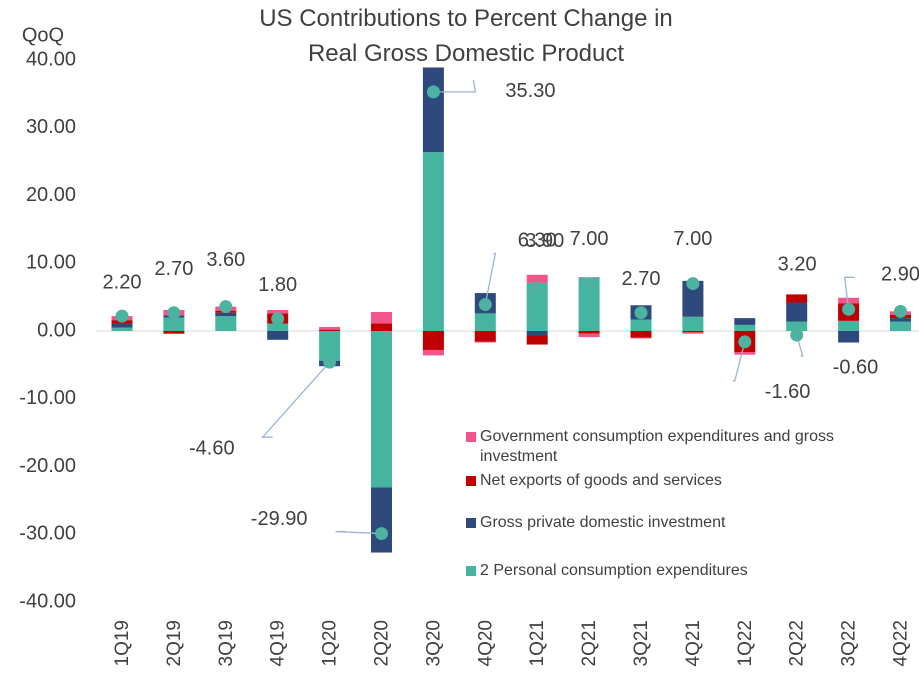  I want to click on y-tick-label: 30.00, so click(51, 127).